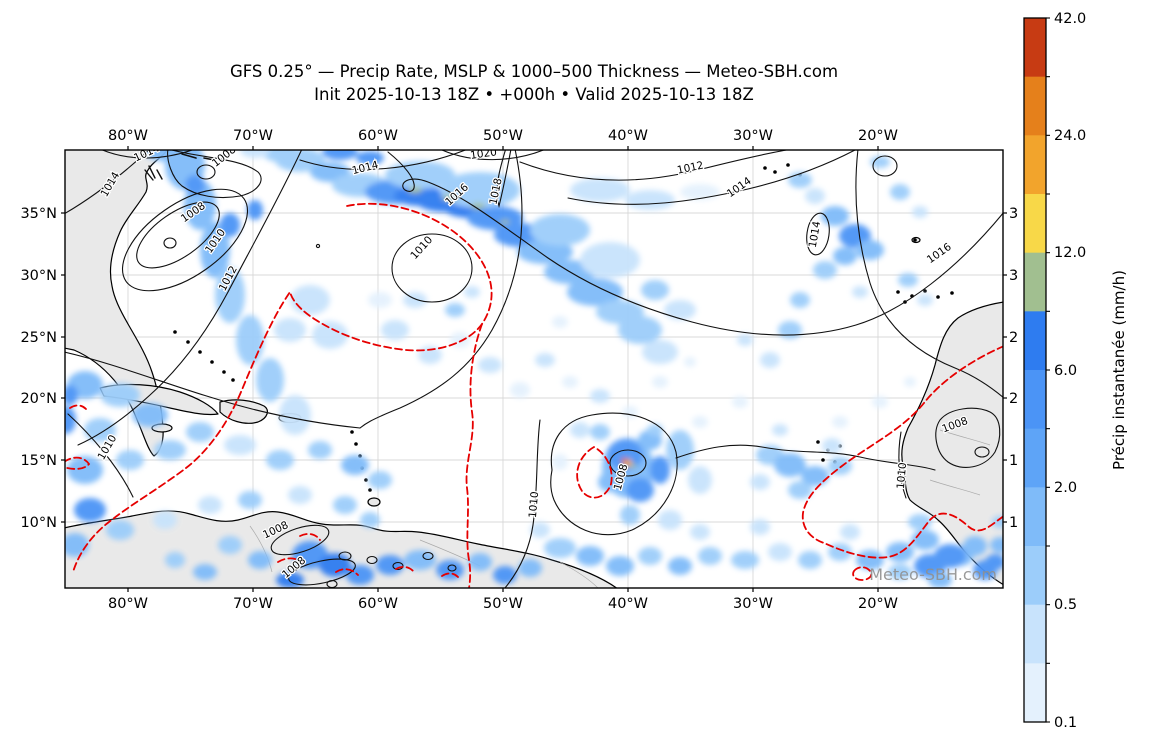 This screenshot has width=1151, height=744. I want to click on colorbar-tick-label: 0.5, so click(1065, 605).